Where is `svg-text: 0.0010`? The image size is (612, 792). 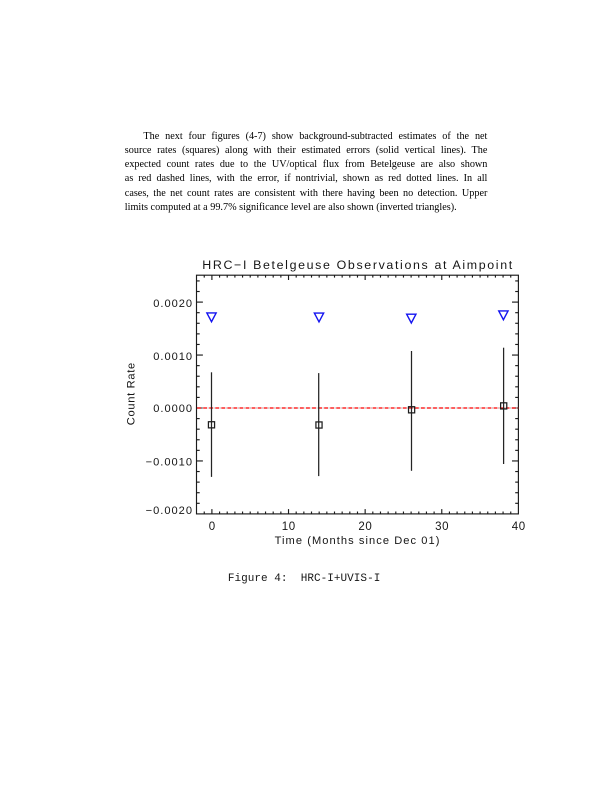 svg-text: 0.0010 is located at coordinates (172, 357).